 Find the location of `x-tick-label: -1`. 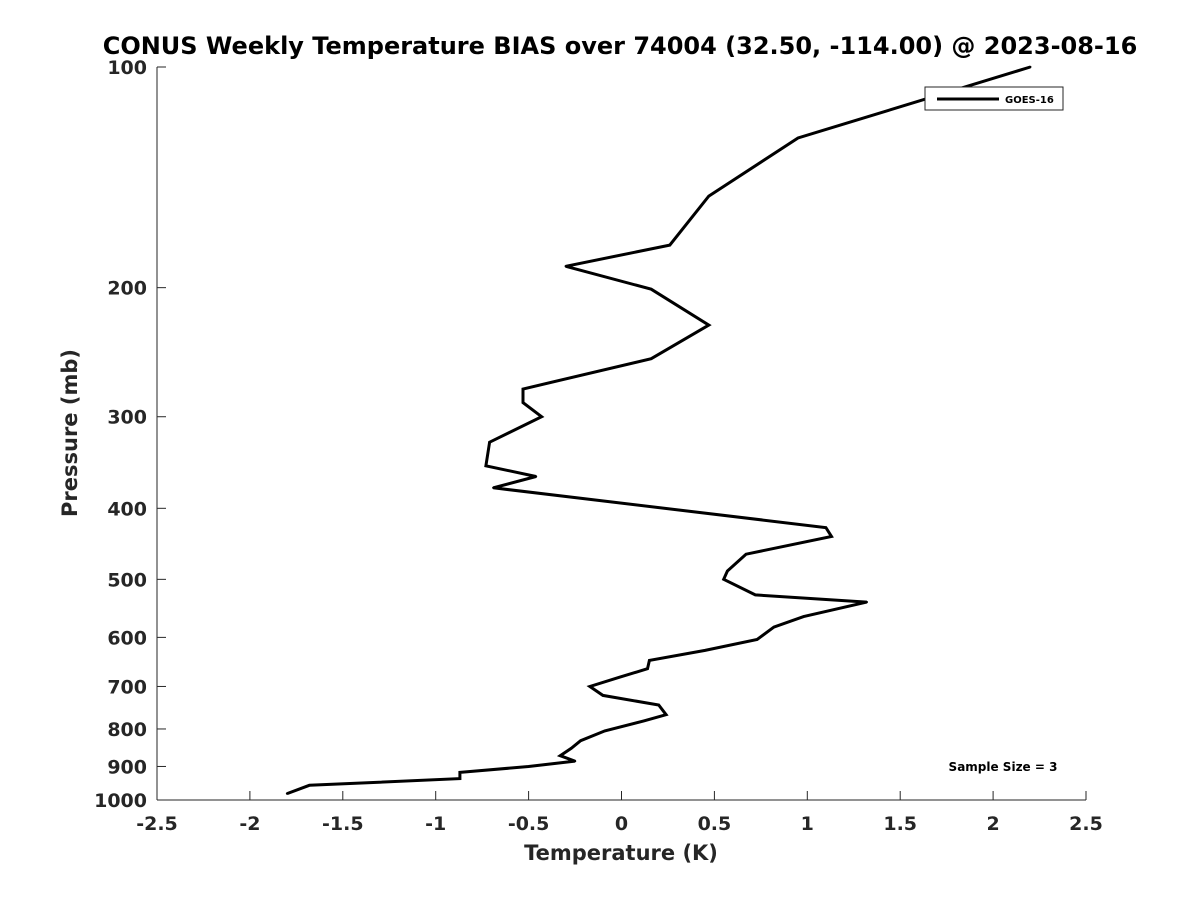

x-tick-label: -1 is located at coordinates (435, 824).